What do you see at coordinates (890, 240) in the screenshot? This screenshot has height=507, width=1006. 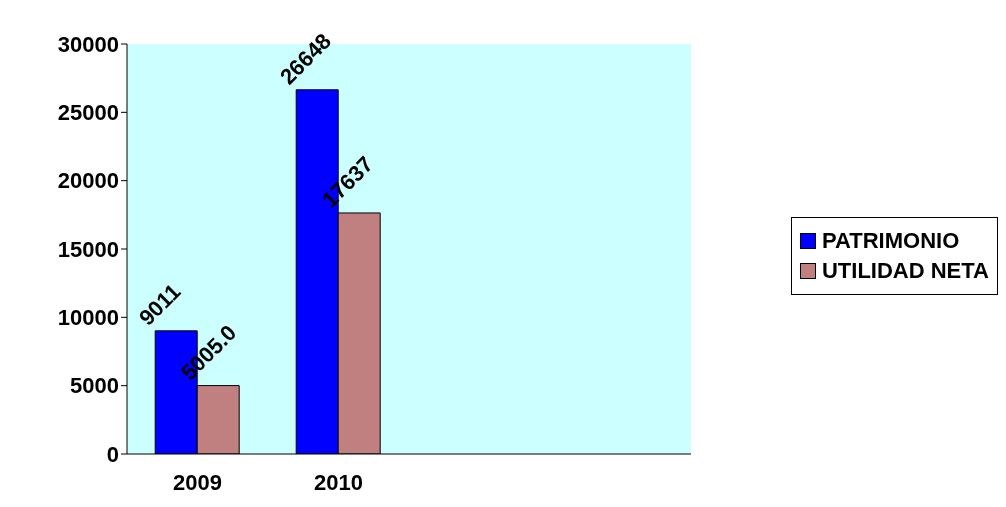 I see `legend-label: PATRIMONIO` at bounding box center [890, 240].